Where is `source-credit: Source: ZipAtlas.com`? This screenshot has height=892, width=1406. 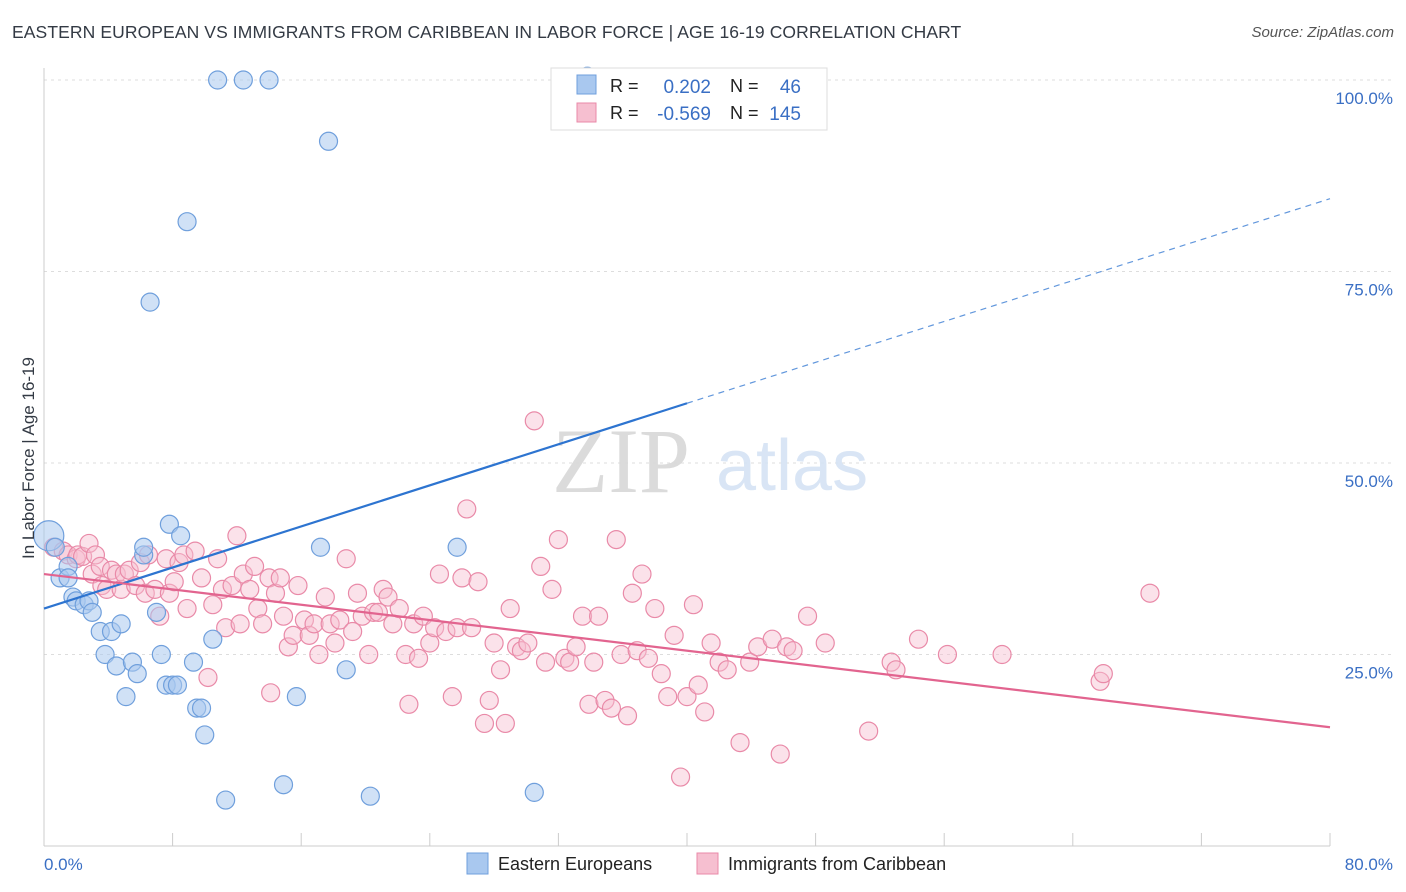 source-credit: Source: ZipAtlas.com is located at coordinates (1322, 32).